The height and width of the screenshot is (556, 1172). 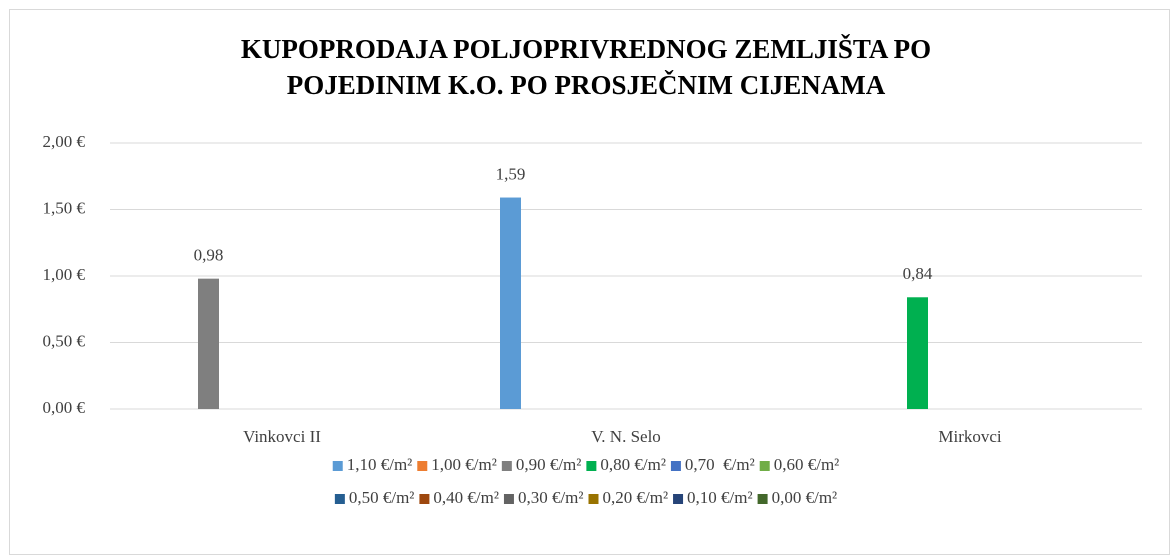 I want to click on x-tick-label: V. N. Selo, so click(x=626, y=436).